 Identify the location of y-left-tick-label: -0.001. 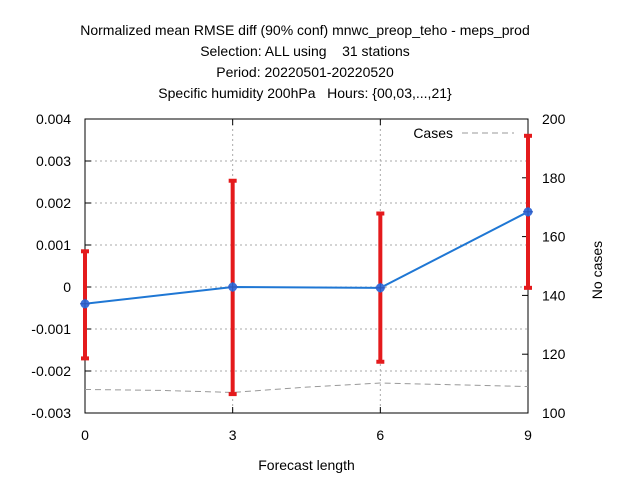
(51, 329).